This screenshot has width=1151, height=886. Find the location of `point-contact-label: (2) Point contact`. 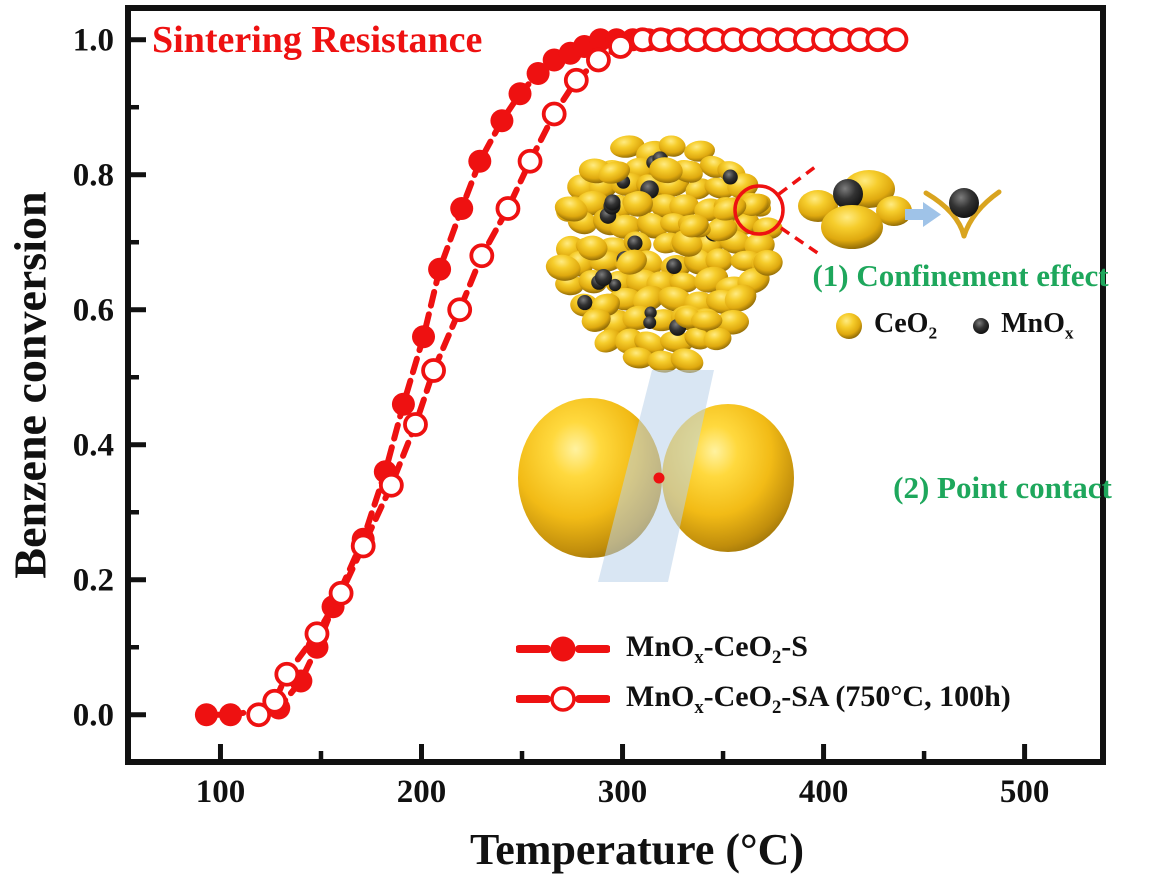

point-contact-label: (2) Point contact is located at coordinates (1002, 487).